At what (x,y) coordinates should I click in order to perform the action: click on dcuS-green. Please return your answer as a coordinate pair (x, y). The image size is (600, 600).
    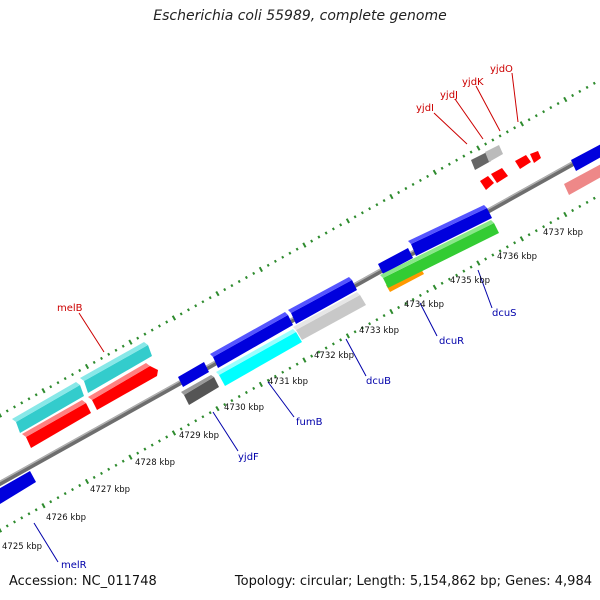
    Looking at the image, I should click on (441, 255).